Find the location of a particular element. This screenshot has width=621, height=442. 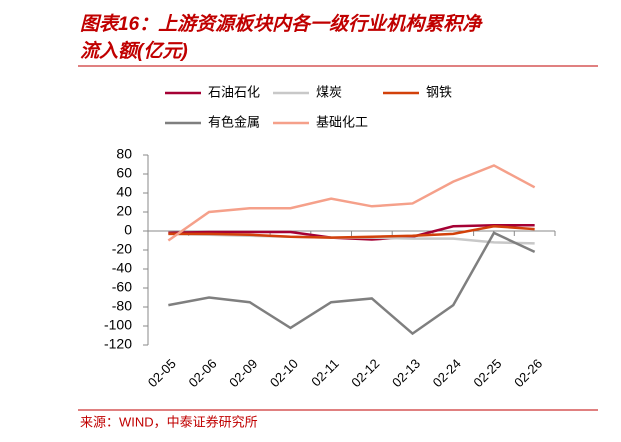

source: 来源：WIND，中泰证券研究所 is located at coordinates (169, 421).